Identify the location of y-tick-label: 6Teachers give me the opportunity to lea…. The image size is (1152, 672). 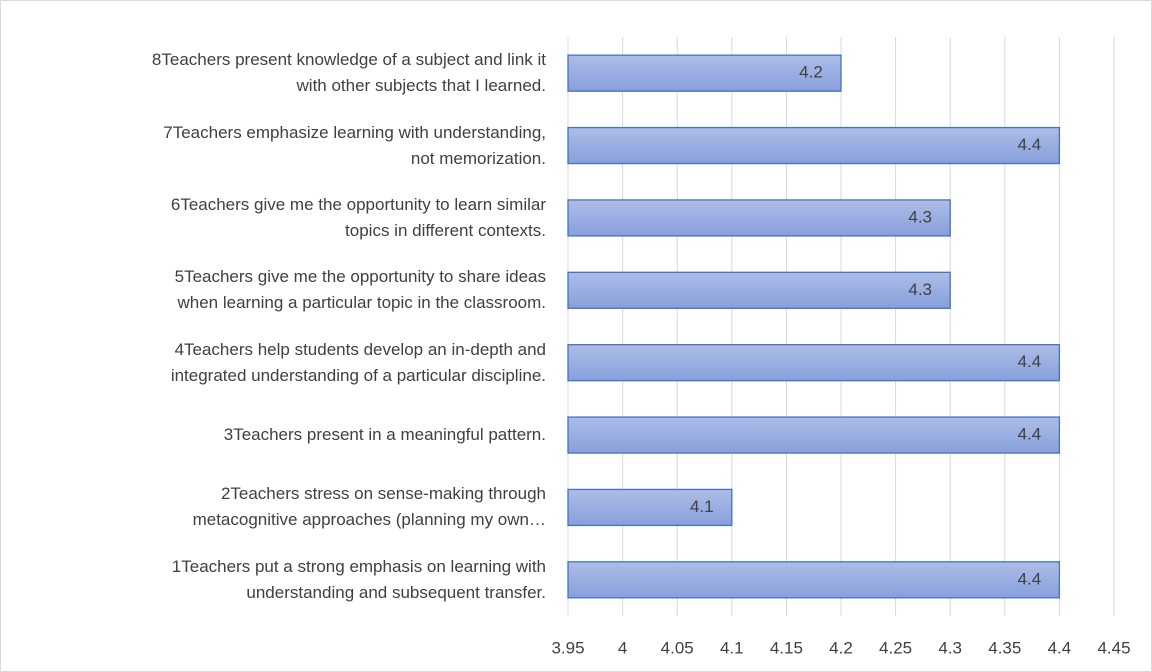
(358, 217).